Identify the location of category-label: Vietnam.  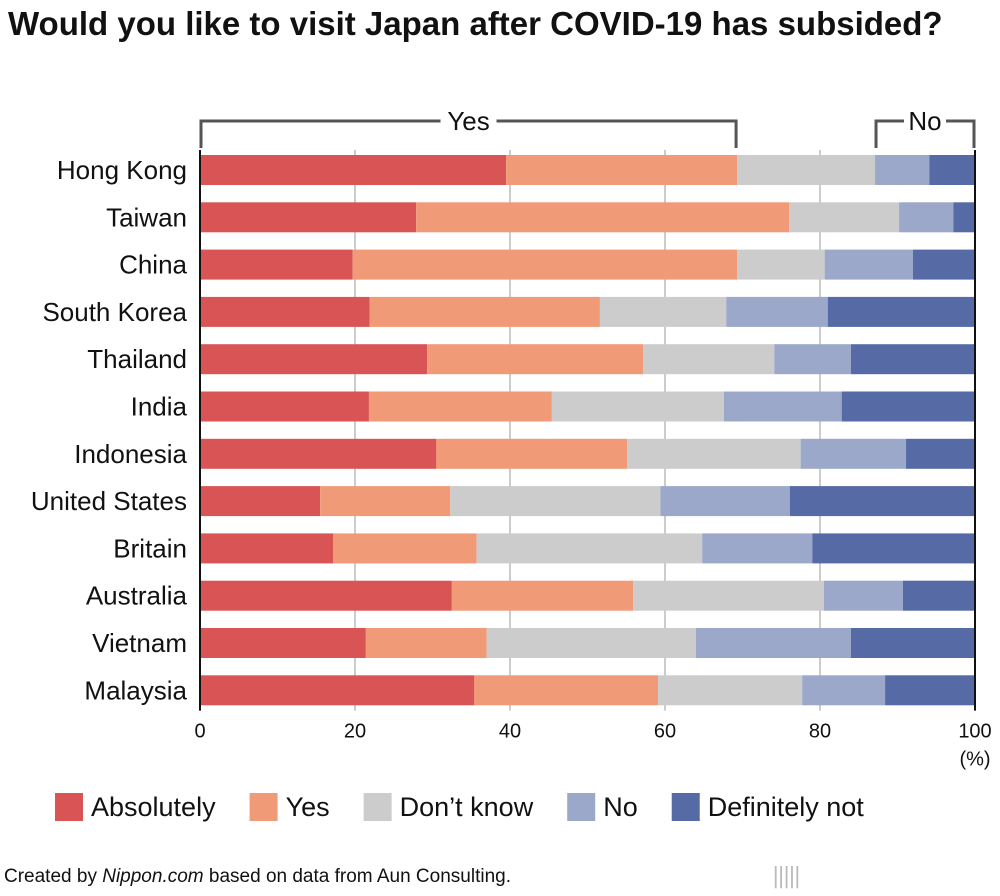
(139, 643).